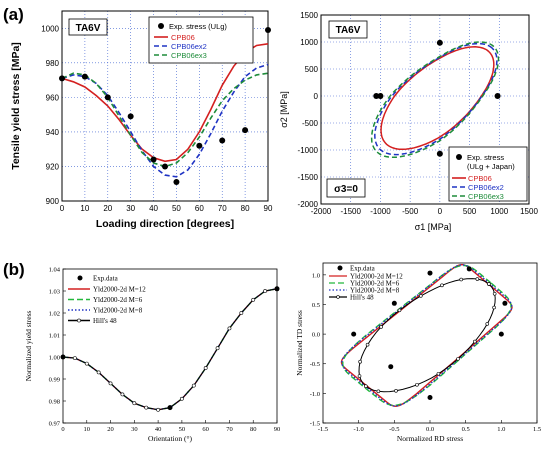  What do you see at coordinates (430, 429) in the screenshot?
I see `x-tick-label: 0.0` at bounding box center [430, 429].